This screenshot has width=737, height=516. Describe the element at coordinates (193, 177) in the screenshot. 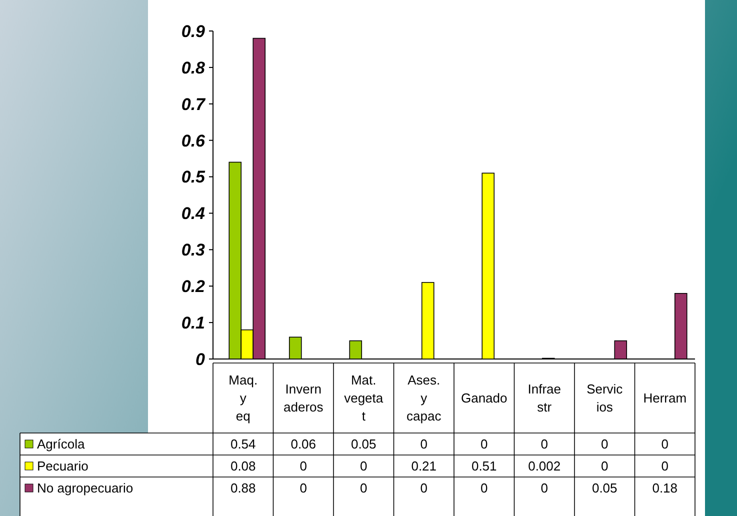

I see `y-tick-label: 0.5` at that location.